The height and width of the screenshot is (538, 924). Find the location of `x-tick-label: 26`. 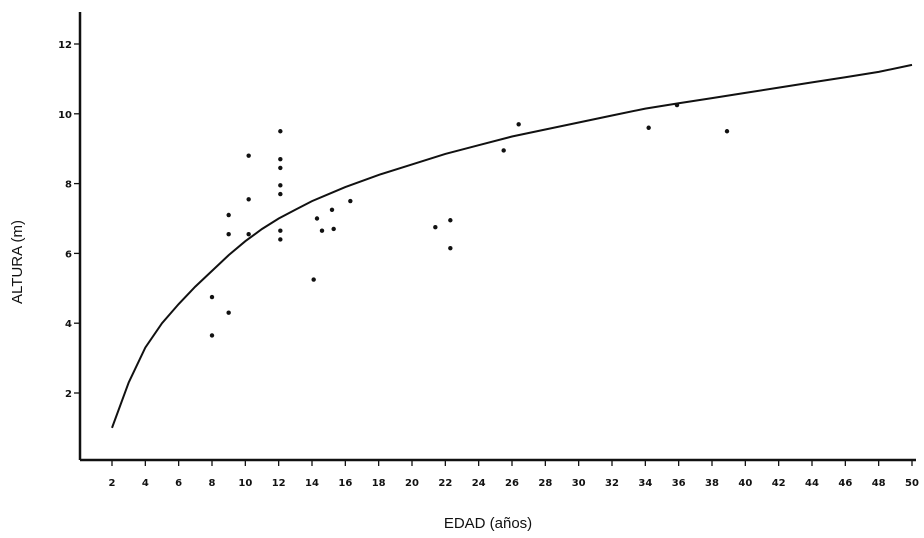

x-tick-label: 26 is located at coordinates (512, 483).